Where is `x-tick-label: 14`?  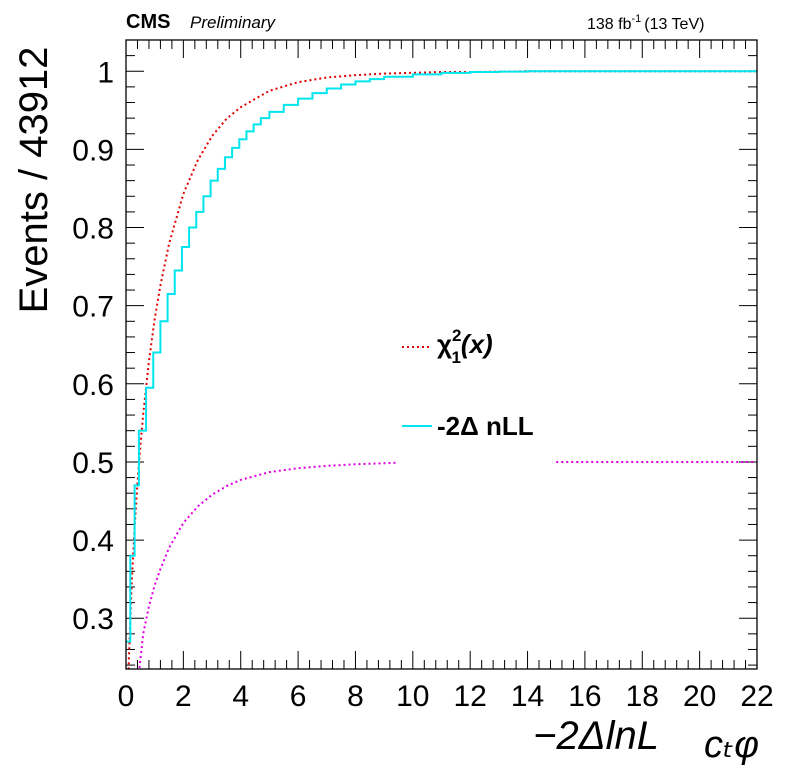 x-tick-label: 14 is located at coordinates (527, 696).